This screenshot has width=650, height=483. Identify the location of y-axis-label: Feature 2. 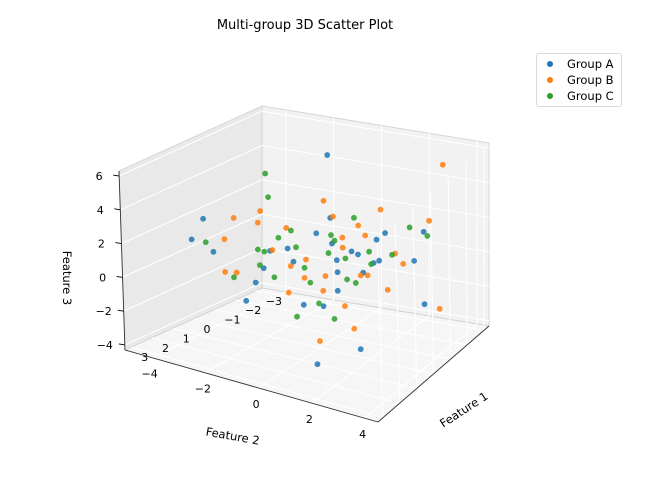
(233, 435).